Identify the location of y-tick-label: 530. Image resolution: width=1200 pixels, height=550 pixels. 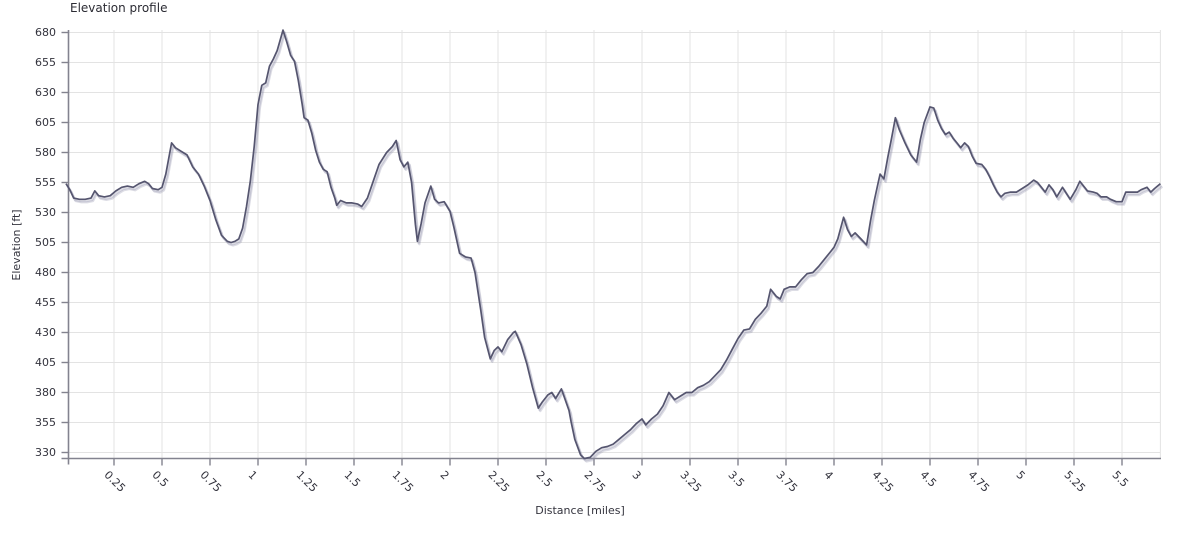
(45, 212).